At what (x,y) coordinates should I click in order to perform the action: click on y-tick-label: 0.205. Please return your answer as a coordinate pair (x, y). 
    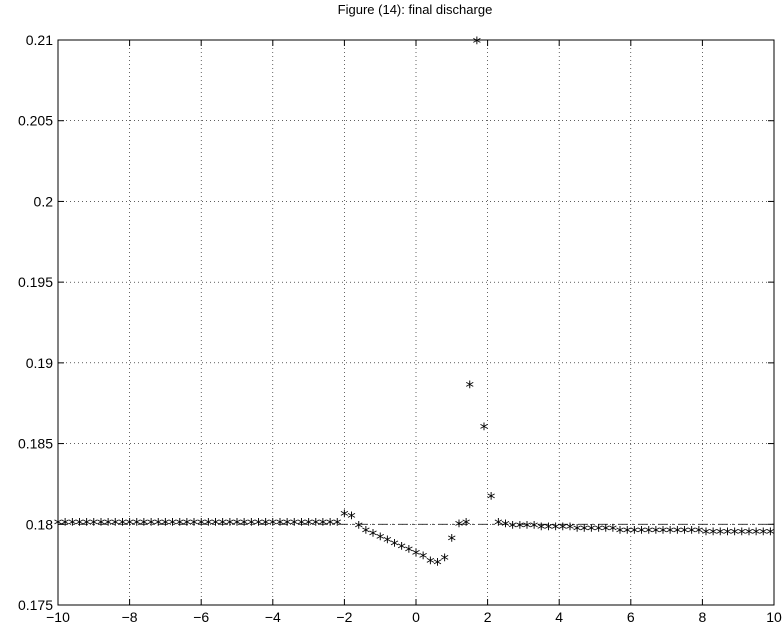
    Looking at the image, I should click on (35, 121).